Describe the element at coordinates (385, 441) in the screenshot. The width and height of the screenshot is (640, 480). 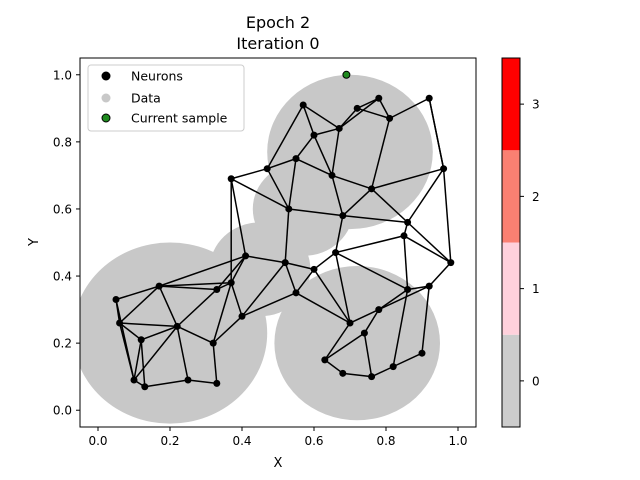
I see `x-tick-label: 0.8` at that location.